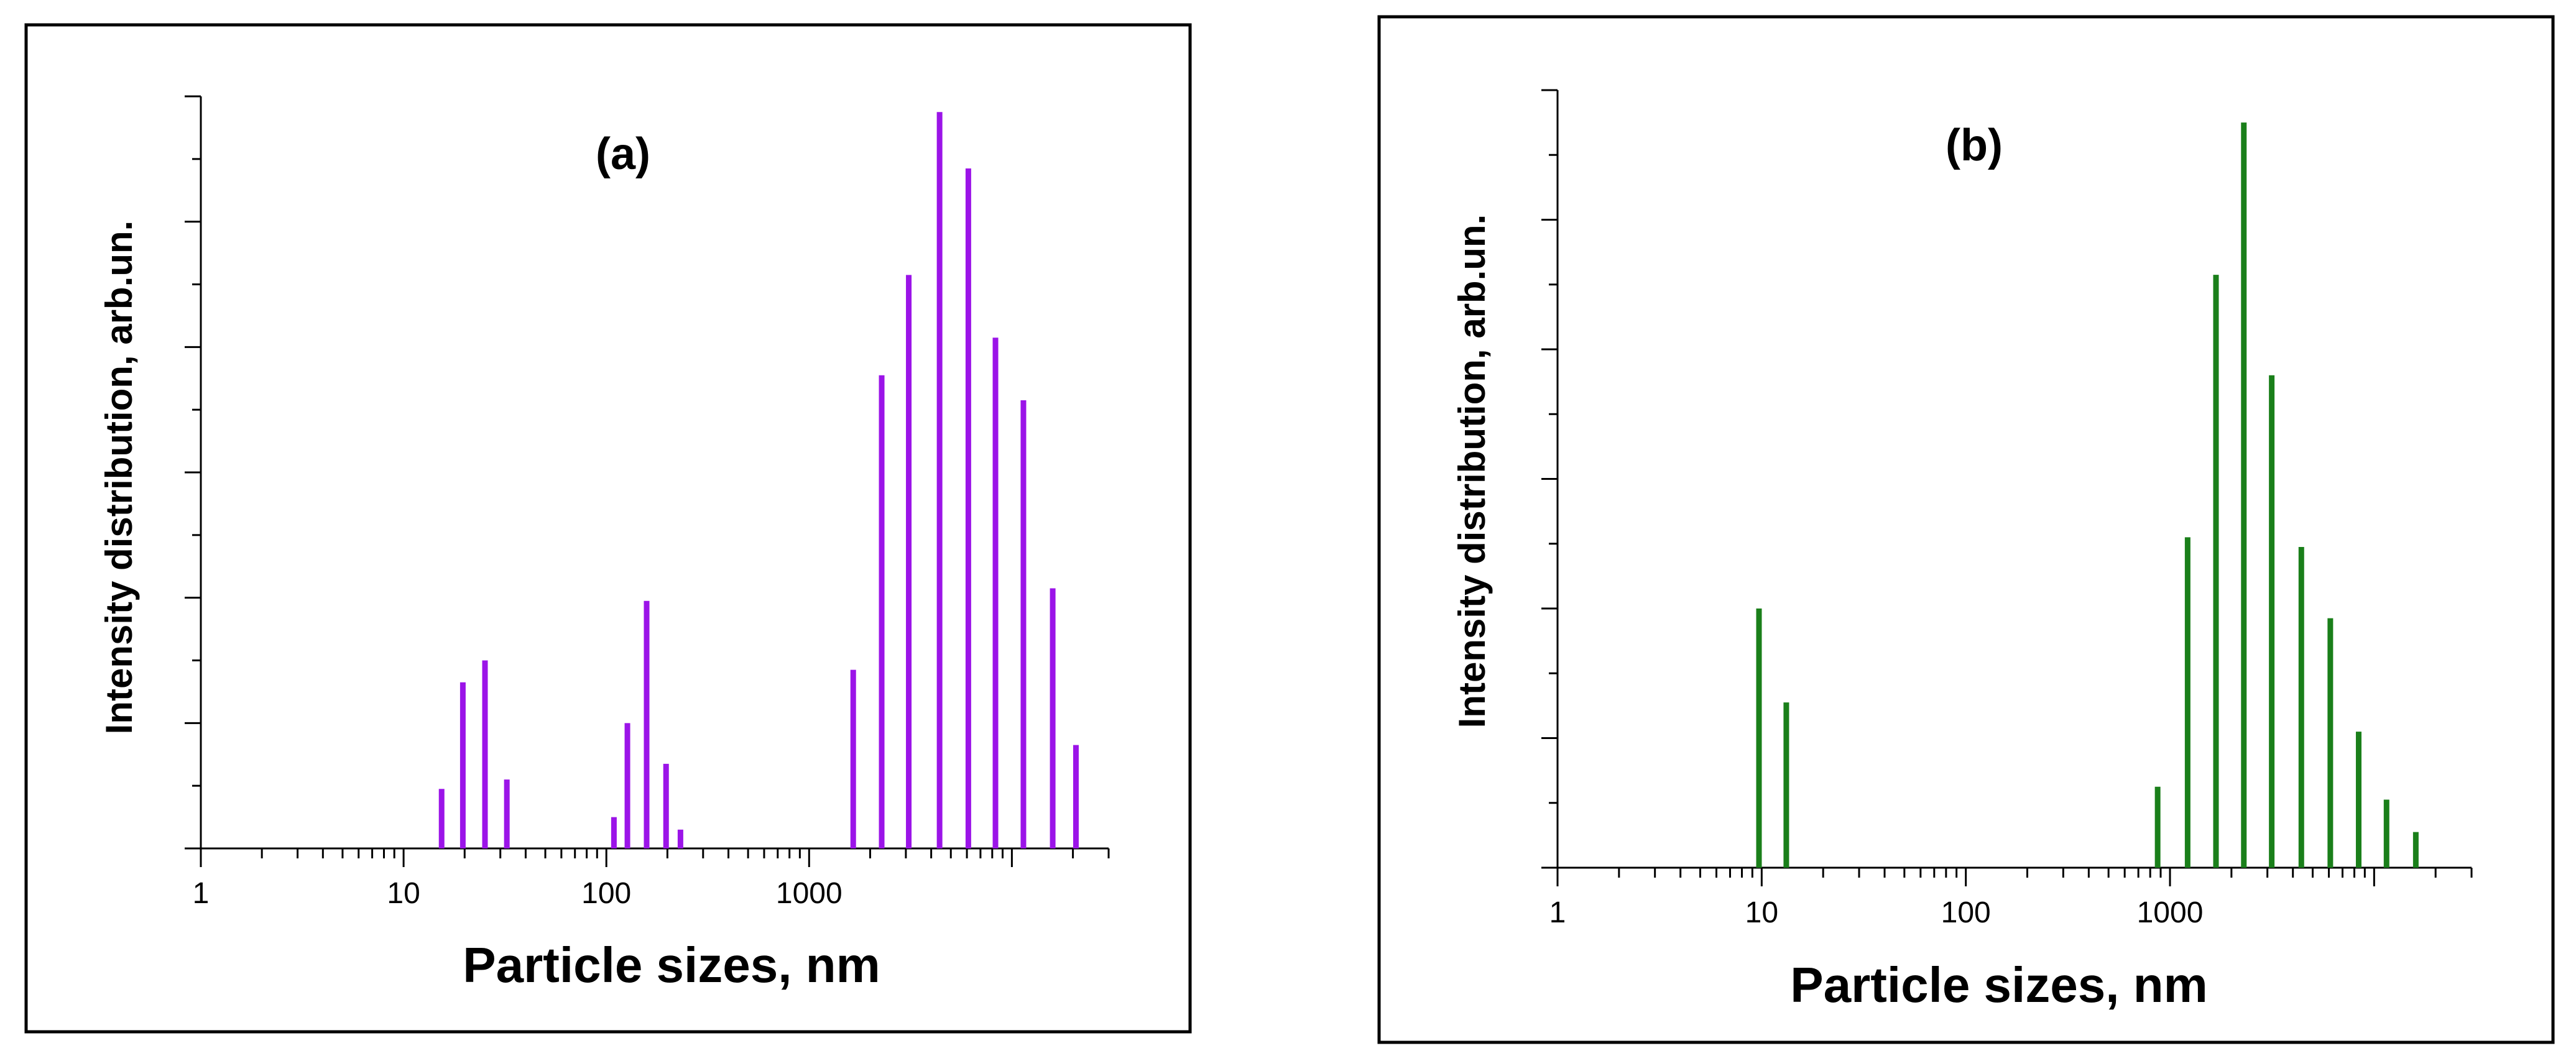  Describe the element at coordinates (1974, 145) in the screenshot. I see `panel-b-title: (b)` at that location.